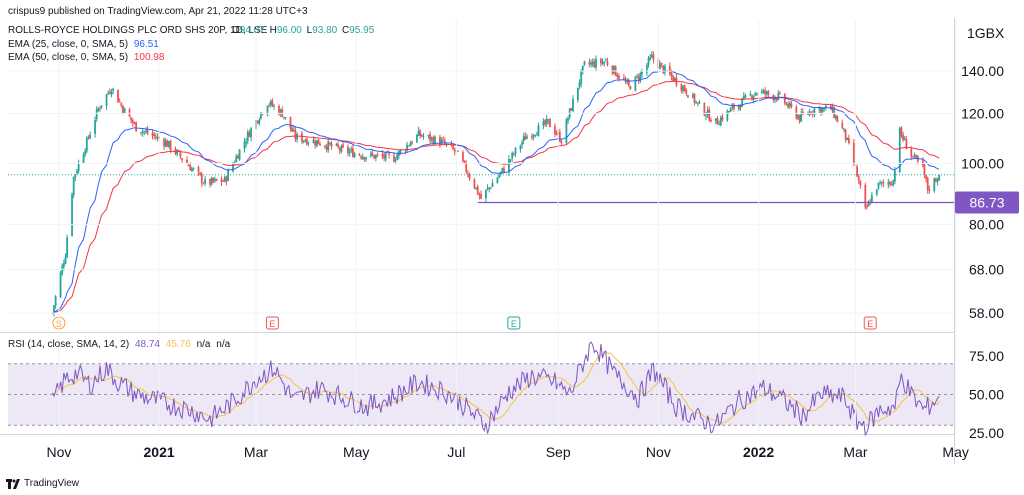 This screenshot has width=1024, height=495. I want to click on ema25-legend: EMA (25, close, 0, SMA, 5) 96.51, so click(83, 44).